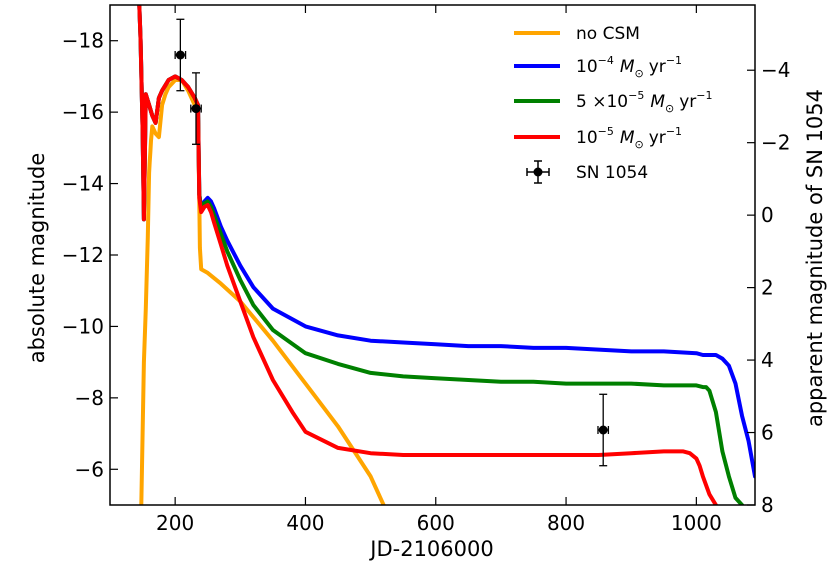 The height and width of the screenshot is (574, 830). I want to click on y-tick-label-1: −16, so click(83, 112).